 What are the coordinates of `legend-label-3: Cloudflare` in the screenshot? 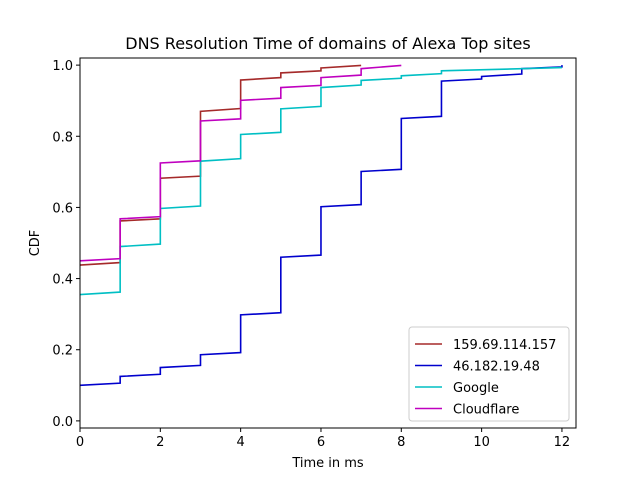 It's located at (486, 410).